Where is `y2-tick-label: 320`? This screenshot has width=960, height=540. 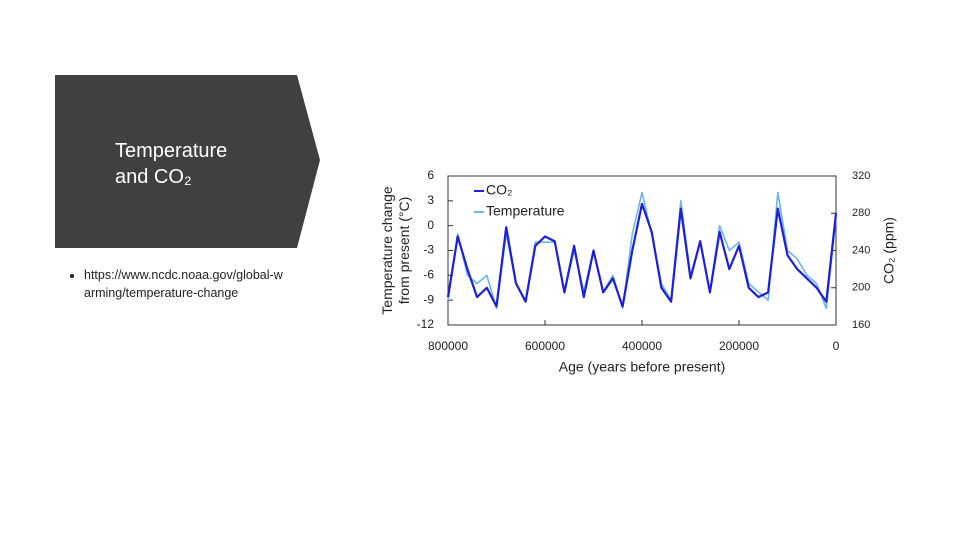 y2-tick-label: 320 is located at coordinates (861, 176).